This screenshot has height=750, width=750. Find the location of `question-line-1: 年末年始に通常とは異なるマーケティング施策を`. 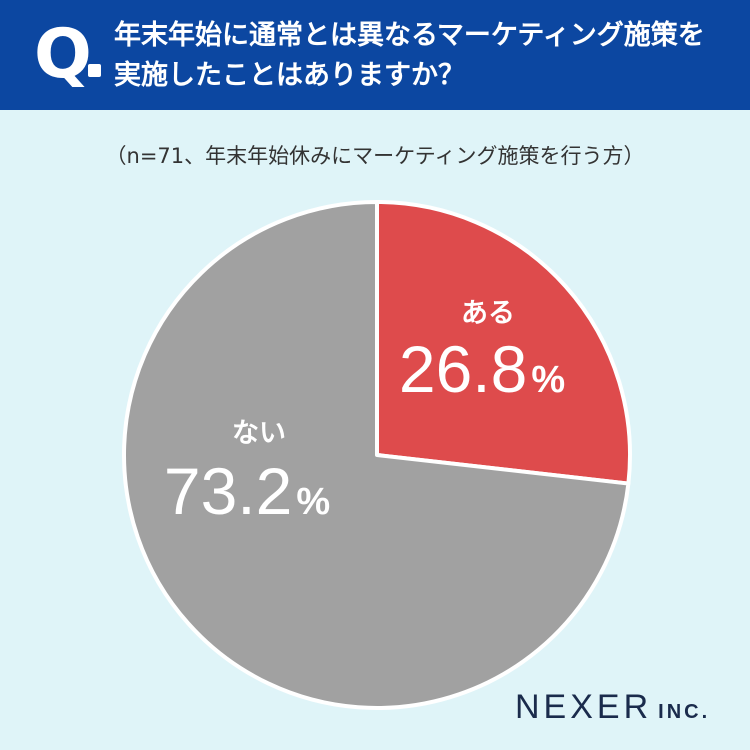

question-line-1: 年末年始に通常とは異なるマーケティング施策を is located at coordinates (409, 35).